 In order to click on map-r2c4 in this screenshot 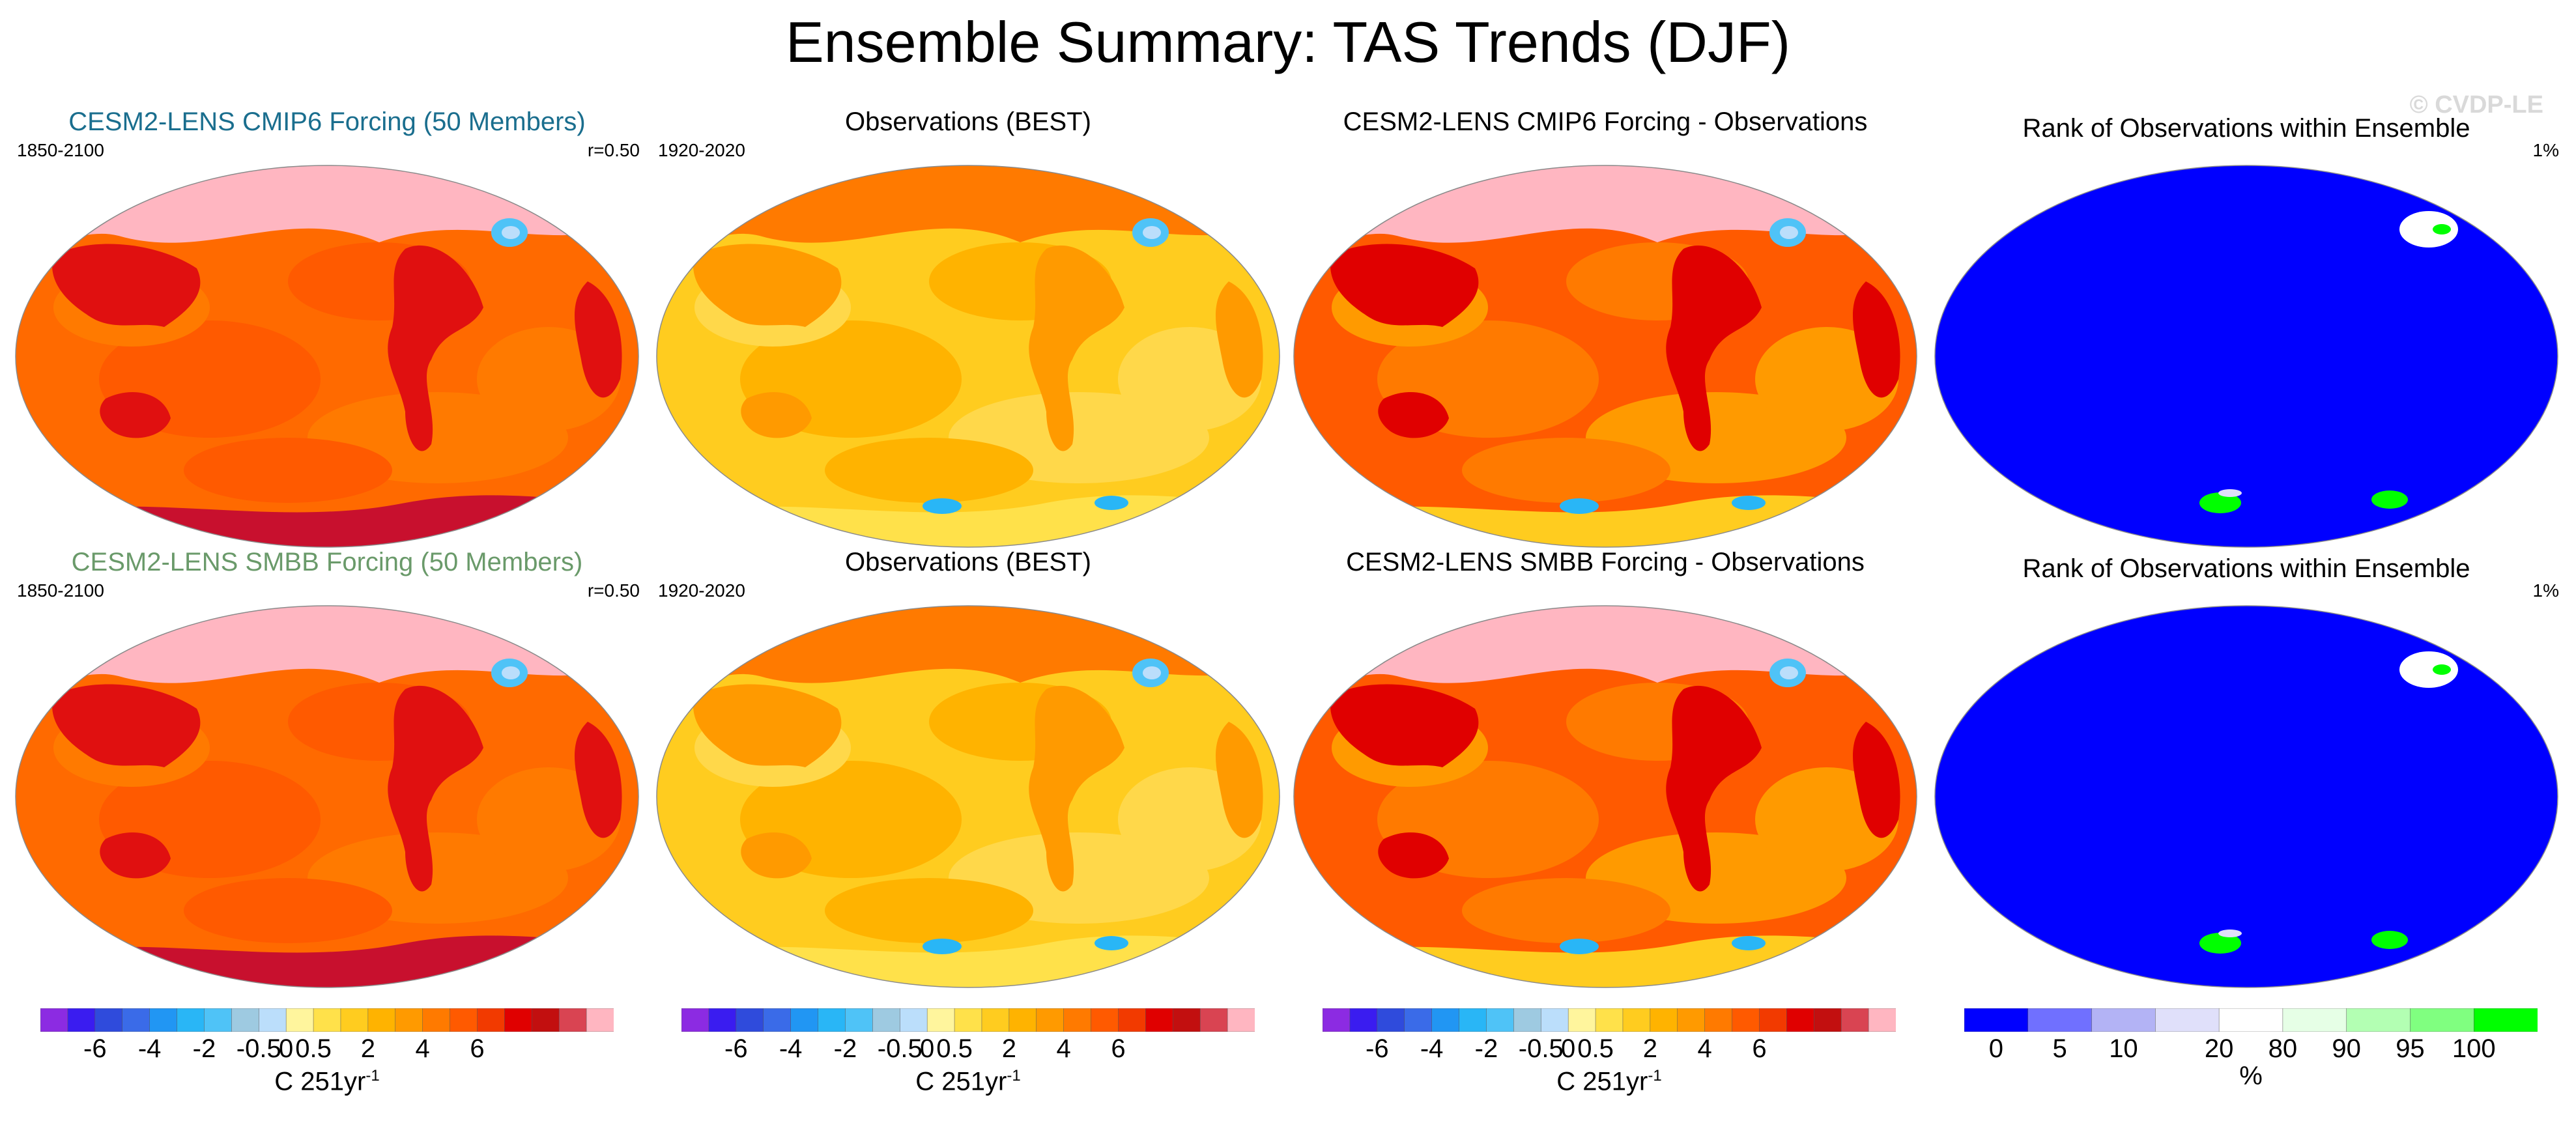, I will do `click(2246, 796)`.